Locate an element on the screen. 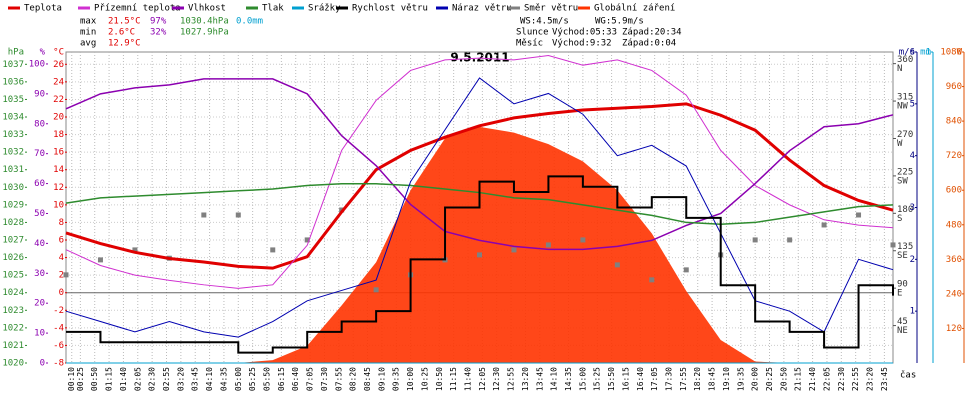 The height and width of the screenshot is (400, 966). x-tick-label: 21:40 is located at coordinates (812, 379).